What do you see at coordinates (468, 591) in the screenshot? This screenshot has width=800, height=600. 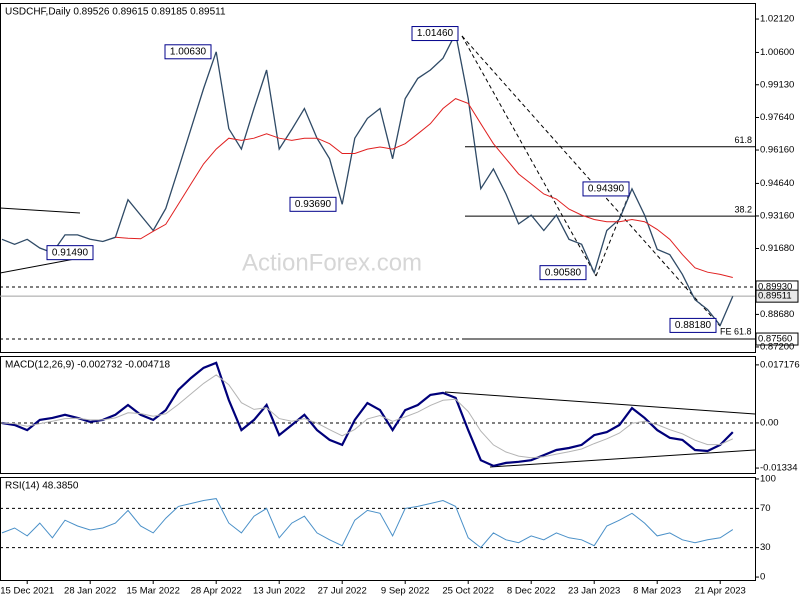 I see `x-tick-label: 25 Oct 2022` at bounding box center [468, 591].